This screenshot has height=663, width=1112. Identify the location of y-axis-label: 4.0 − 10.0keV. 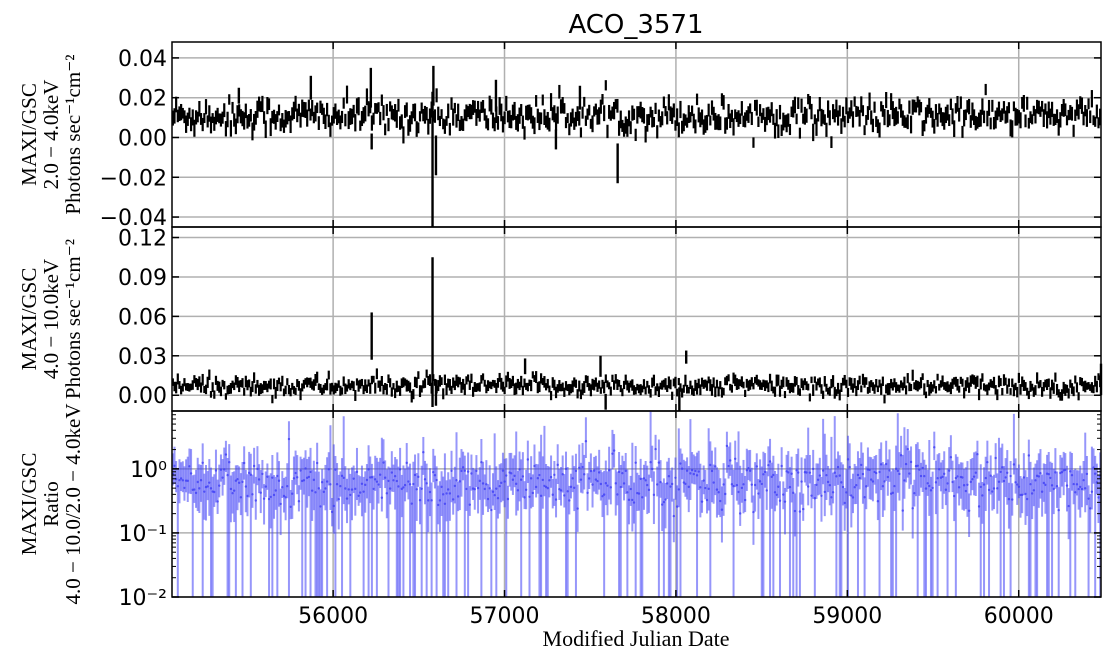
(51, 319).